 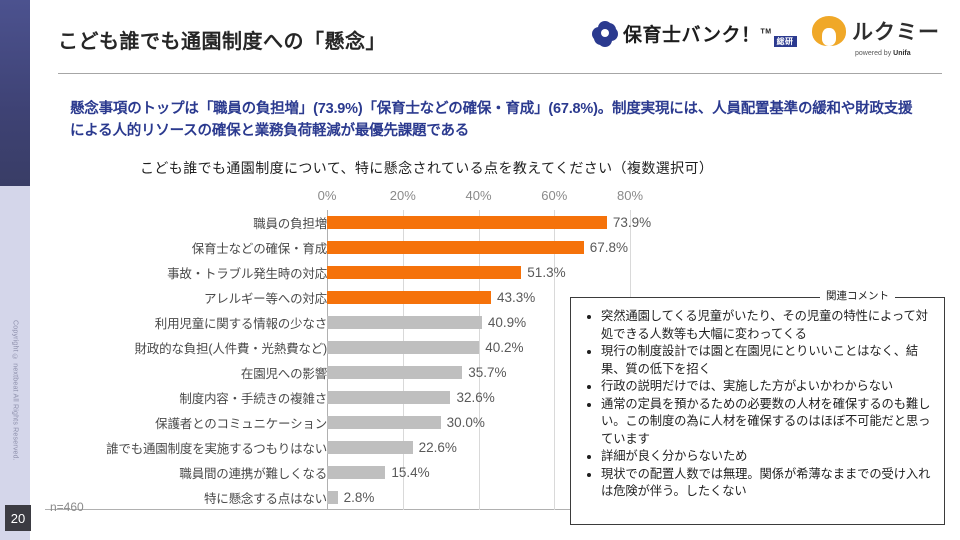 What do you see at coordinates (216, 449) in the screenshot?
I see `bar-category-label: 誰でも通園制度を実施するつもりはない` at bounding box center [216, 449].